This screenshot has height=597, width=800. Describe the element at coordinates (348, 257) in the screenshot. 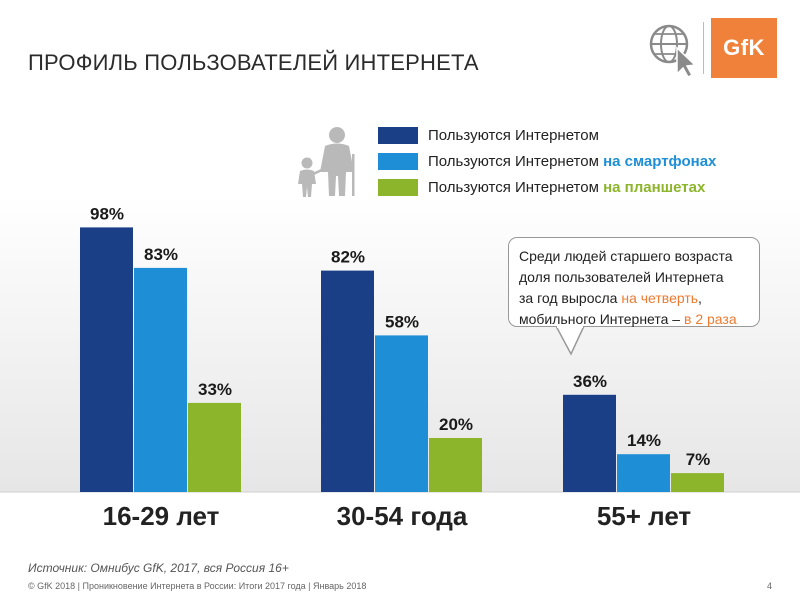

I see `bar-value-label: 82%` at that location.